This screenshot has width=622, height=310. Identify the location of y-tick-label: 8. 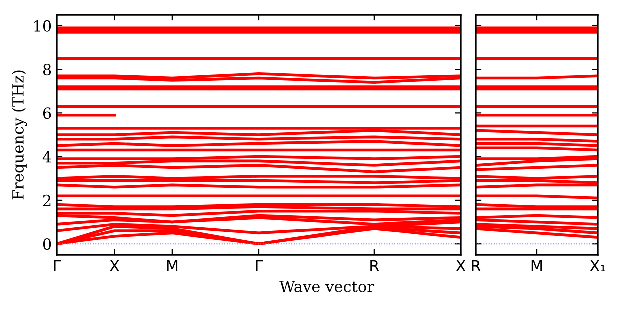
(47, 70).